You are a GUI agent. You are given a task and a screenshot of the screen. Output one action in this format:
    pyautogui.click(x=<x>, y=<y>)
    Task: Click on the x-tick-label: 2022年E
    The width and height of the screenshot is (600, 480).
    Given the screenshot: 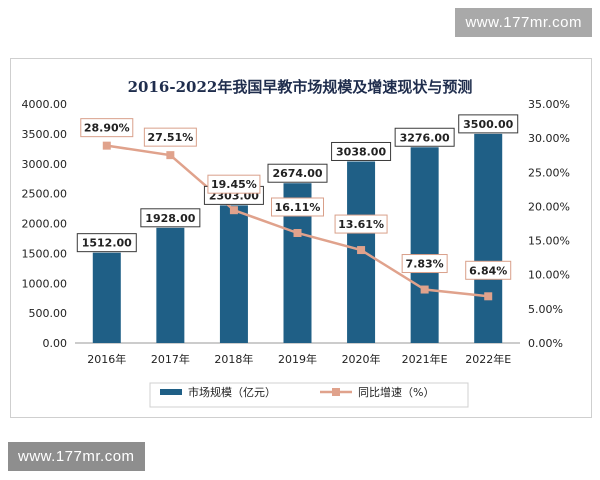 What is the action you would take?
    pyautogui.click(x=488, y=359)
    